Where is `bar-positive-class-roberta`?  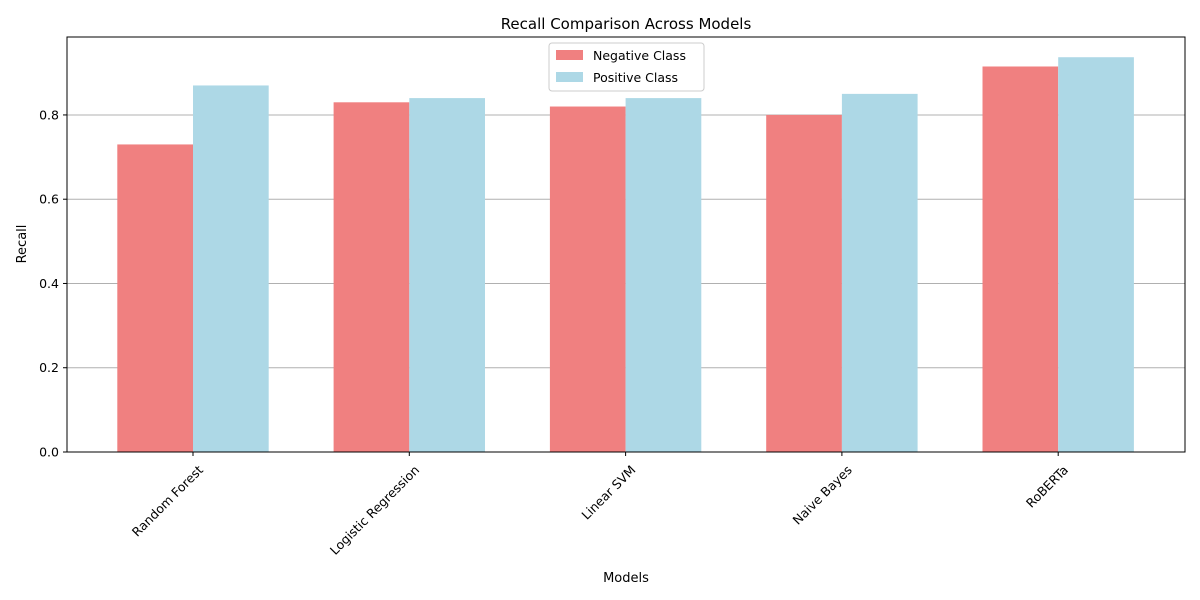
bar-positive-class-roberta is located at coordinates (1096, 254).